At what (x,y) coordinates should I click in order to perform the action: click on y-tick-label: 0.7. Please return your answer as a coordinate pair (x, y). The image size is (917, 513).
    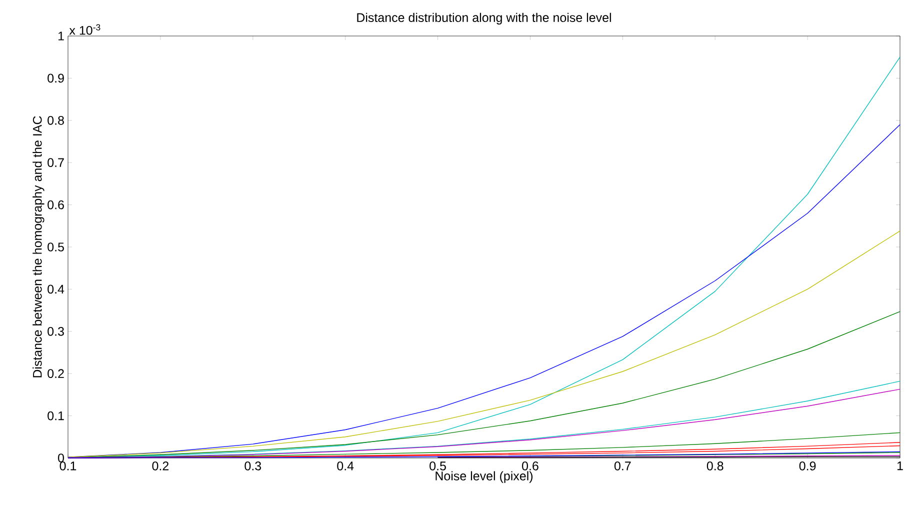
    Looking at the image, I should click on (56, 163).